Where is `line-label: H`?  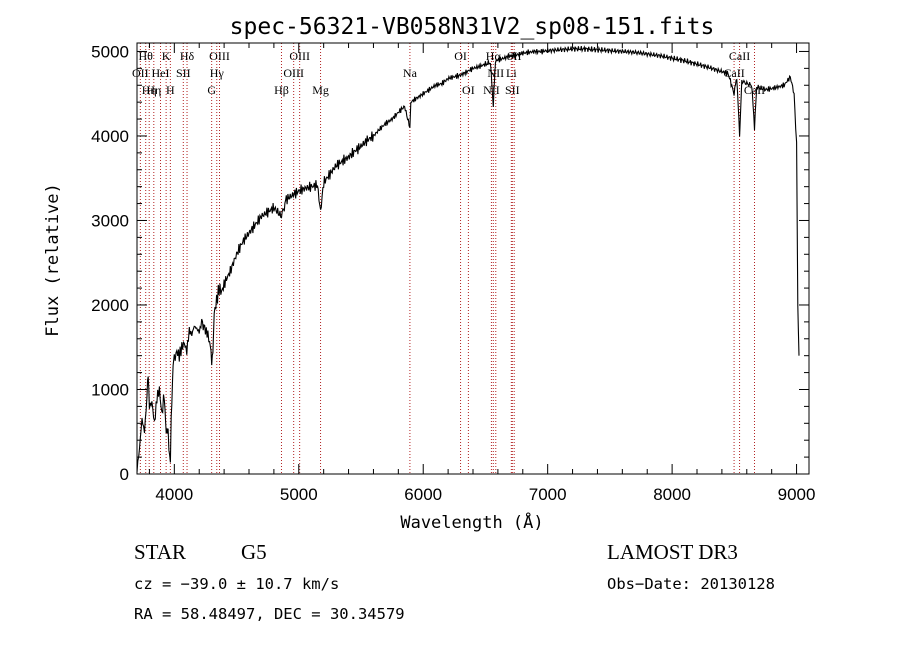
line-label: H is located at coordinates (170, 90).